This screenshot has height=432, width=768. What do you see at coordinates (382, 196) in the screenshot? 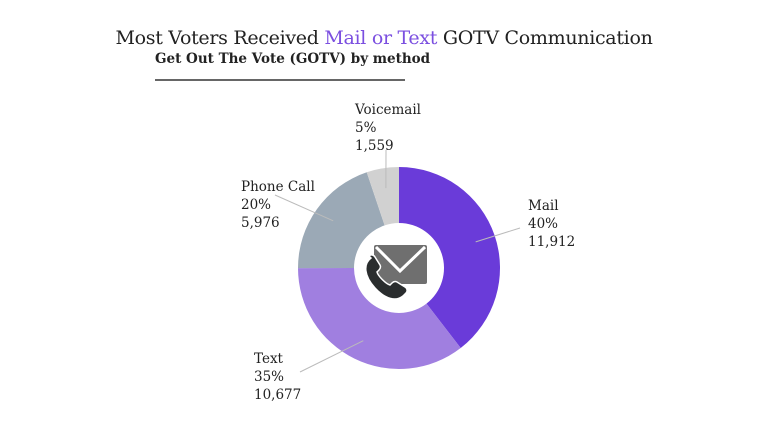
I see `slice-voicemail` at bounding box center [382, 196].